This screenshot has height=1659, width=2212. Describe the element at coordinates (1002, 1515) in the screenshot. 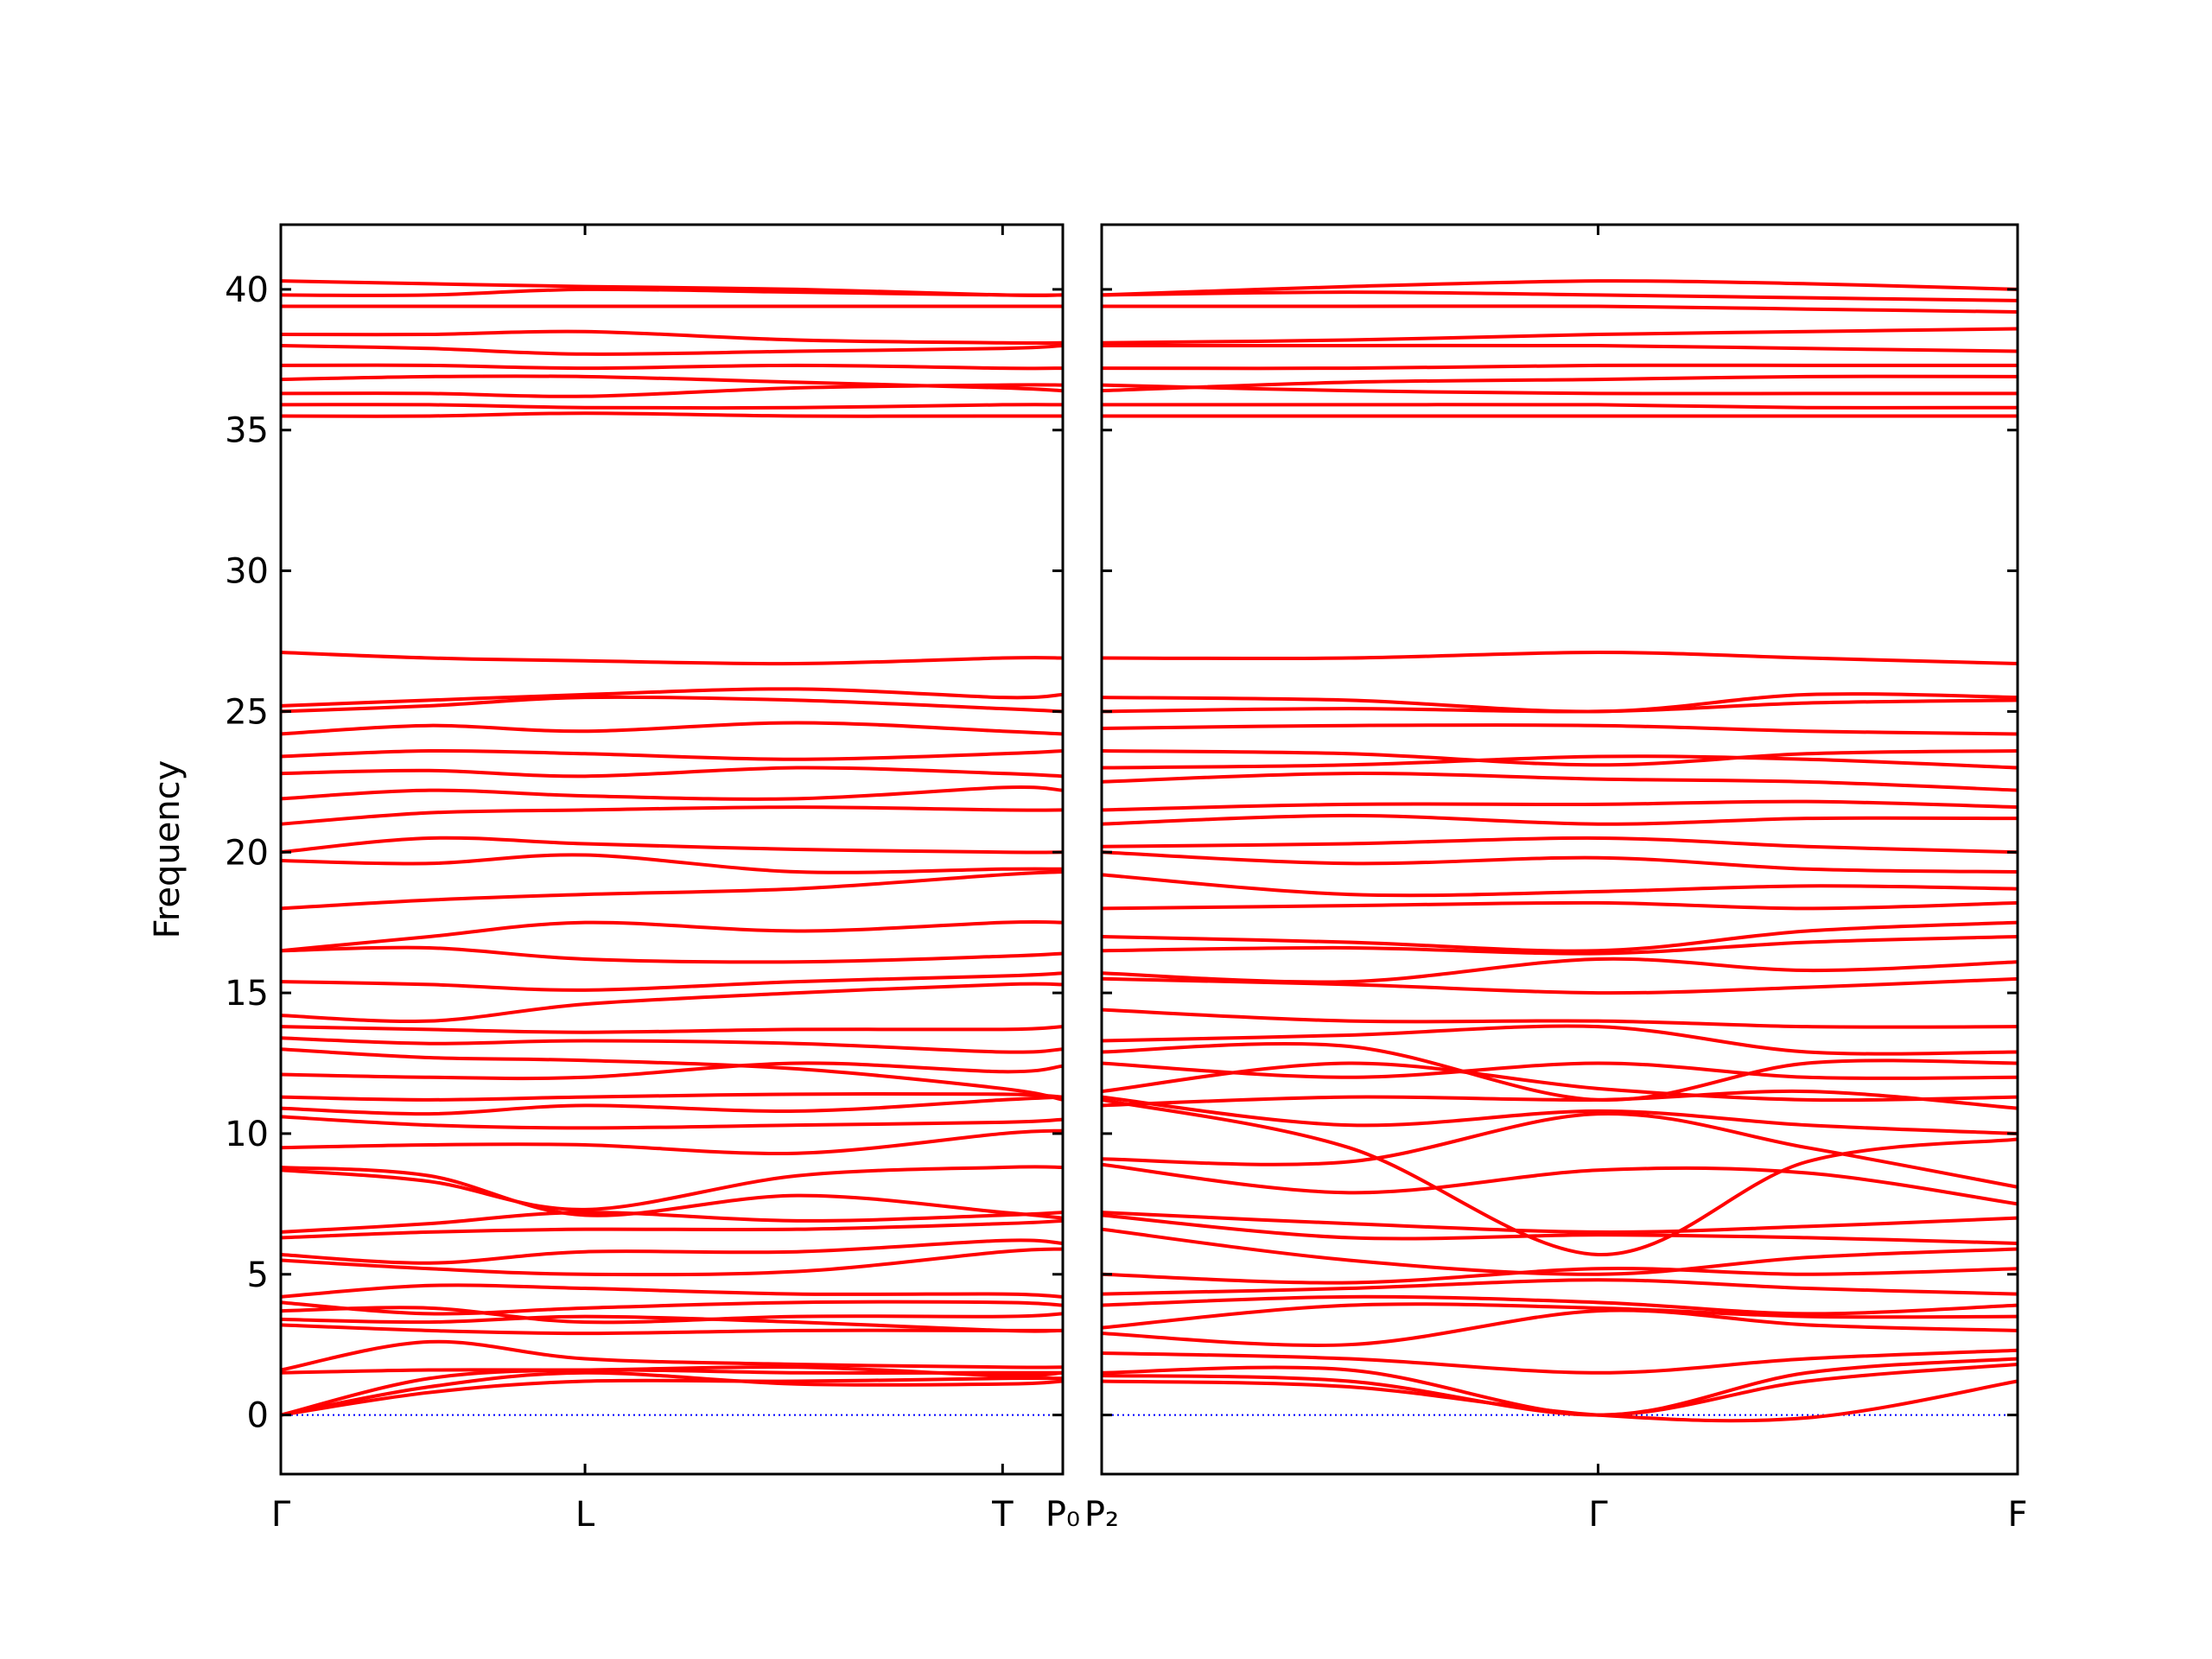

I see `x-tick-label: T` at that location.